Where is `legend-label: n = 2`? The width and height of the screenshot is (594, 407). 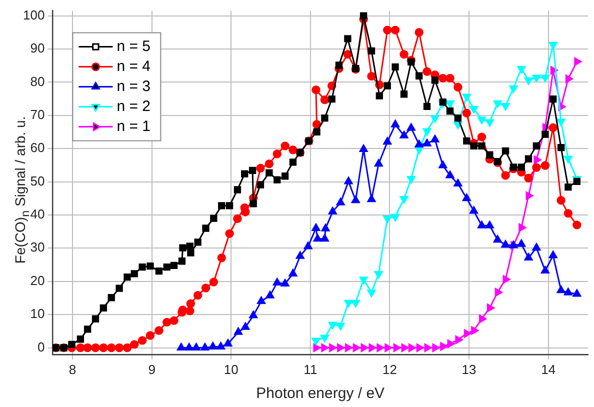 legend-label: n = 2 is located at coordinates (133, 106).